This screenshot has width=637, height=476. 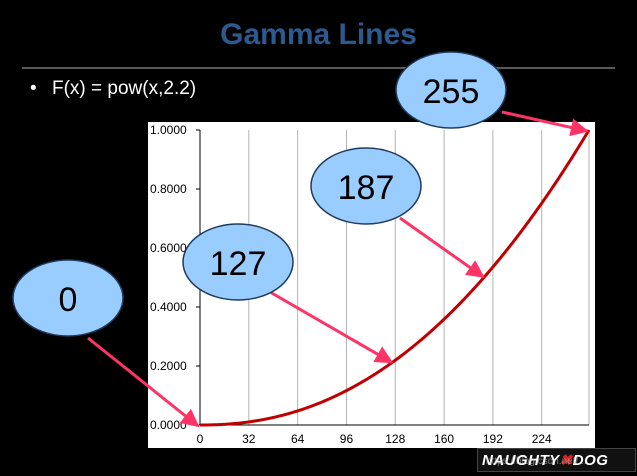 What do you see at coordinates (249, 439) in the screenshot?
I see `x-tick-label: 32` at bounding box center [249, 439].